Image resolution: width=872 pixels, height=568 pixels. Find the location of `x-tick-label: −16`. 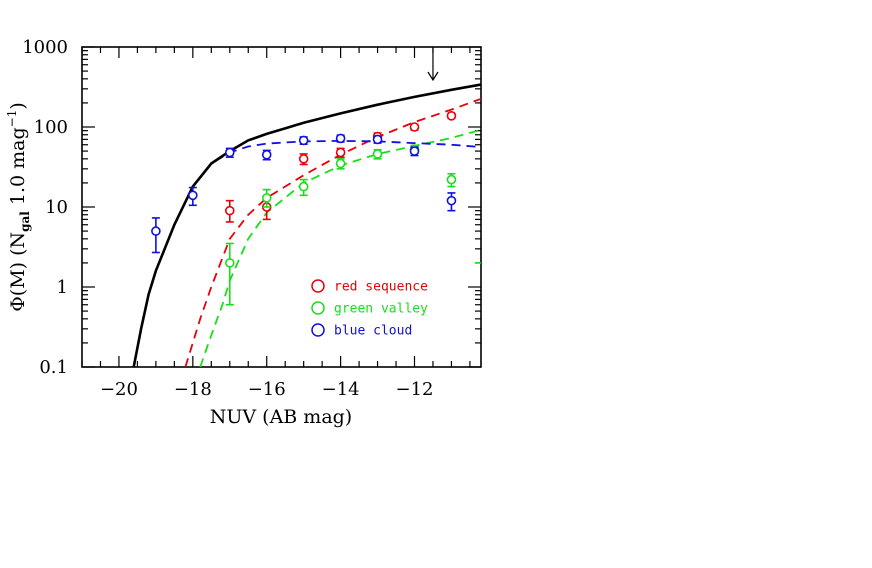

x-tick-label: −16 is located at coordinates (267, 389).